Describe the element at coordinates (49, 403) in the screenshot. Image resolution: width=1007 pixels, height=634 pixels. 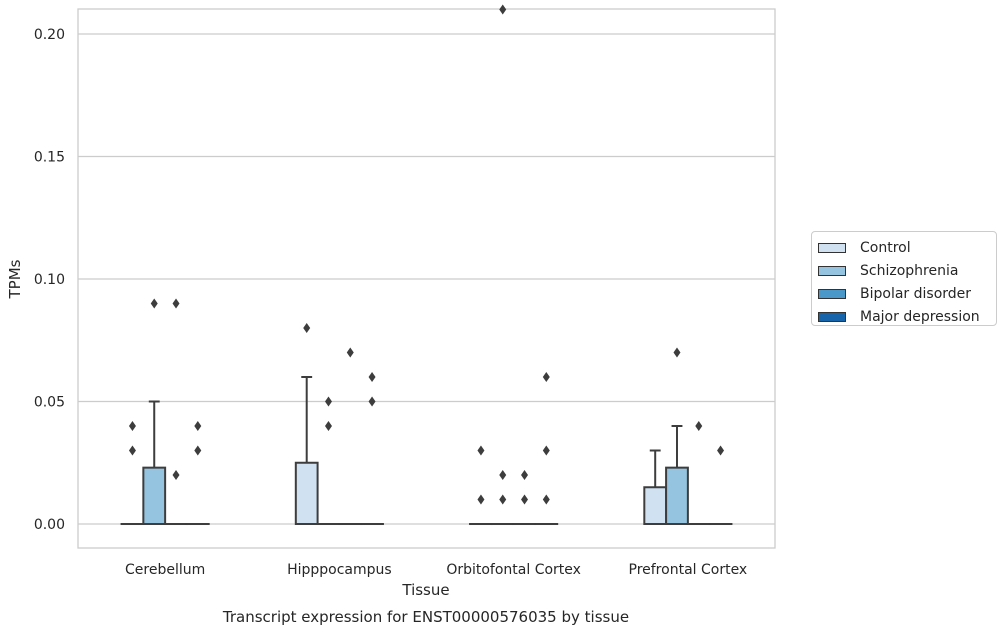
I see `y-tick-label: 0.05` at that location.